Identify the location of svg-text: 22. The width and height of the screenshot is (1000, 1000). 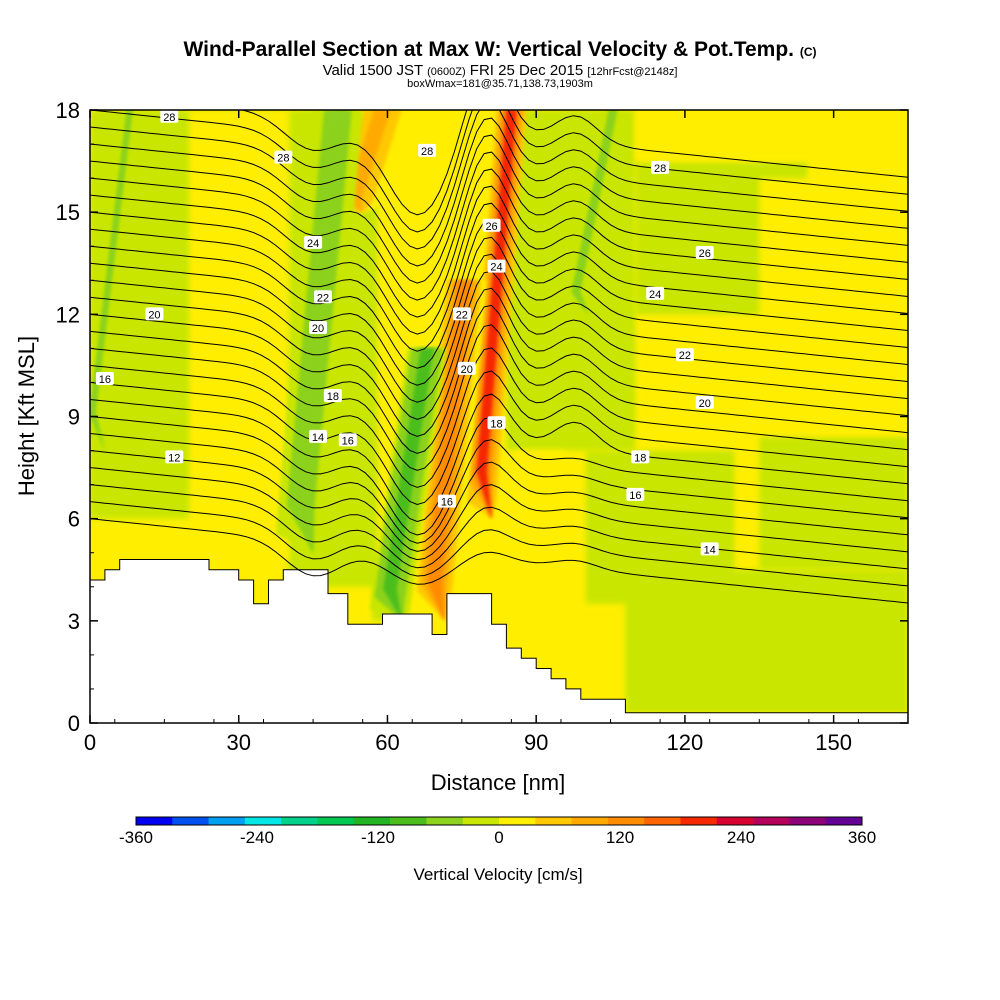
(685, 356).